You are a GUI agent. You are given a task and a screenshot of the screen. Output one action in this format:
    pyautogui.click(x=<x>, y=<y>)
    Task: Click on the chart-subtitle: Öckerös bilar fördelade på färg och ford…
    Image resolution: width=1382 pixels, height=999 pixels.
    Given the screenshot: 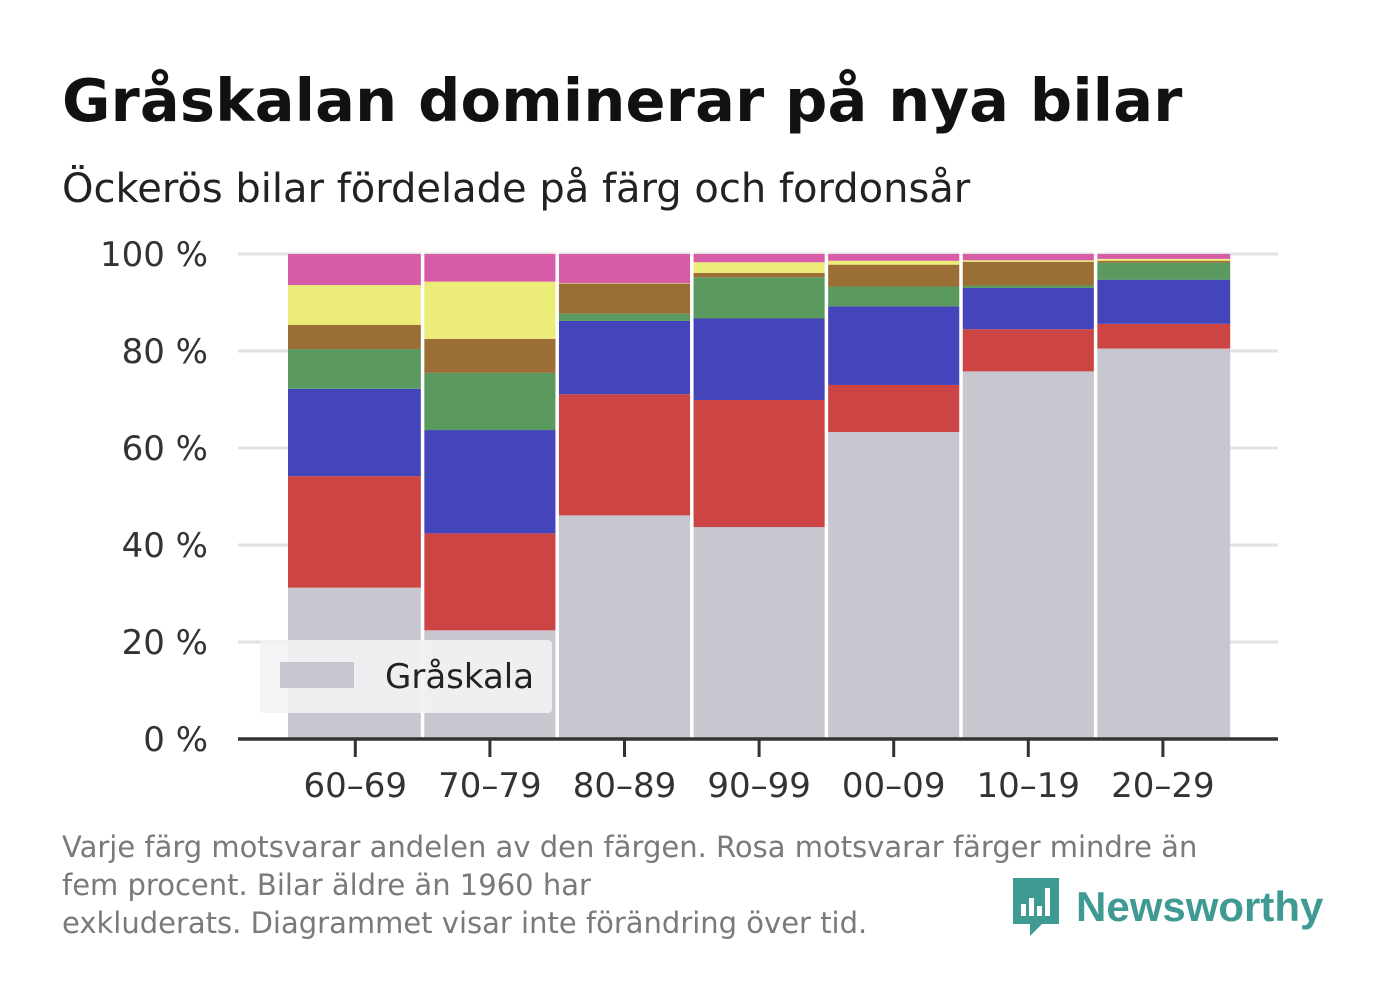 What is the action you would take?
    pyautogui.click(x=516, y=189)
    